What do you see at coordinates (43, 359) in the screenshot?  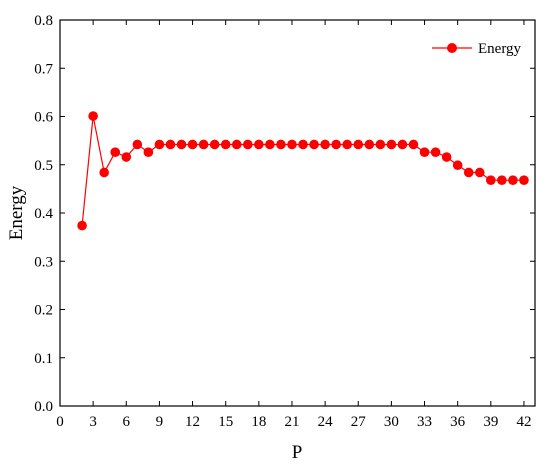 I see `y-tick-label: 0.1` at bounding box center [43, 359].